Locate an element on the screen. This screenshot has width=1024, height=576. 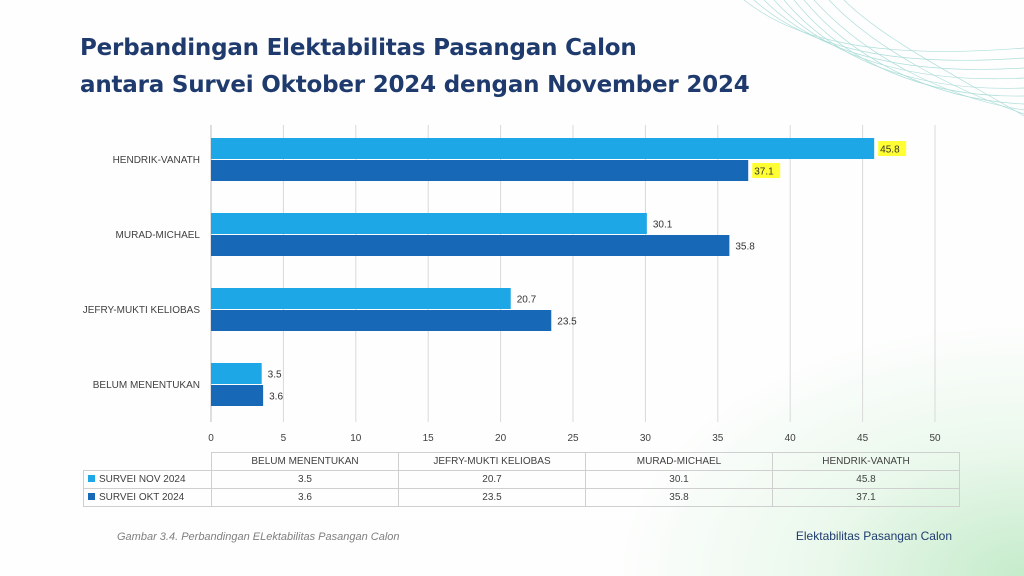
x-tick-label: 5 is located at coordinates (284, 438).